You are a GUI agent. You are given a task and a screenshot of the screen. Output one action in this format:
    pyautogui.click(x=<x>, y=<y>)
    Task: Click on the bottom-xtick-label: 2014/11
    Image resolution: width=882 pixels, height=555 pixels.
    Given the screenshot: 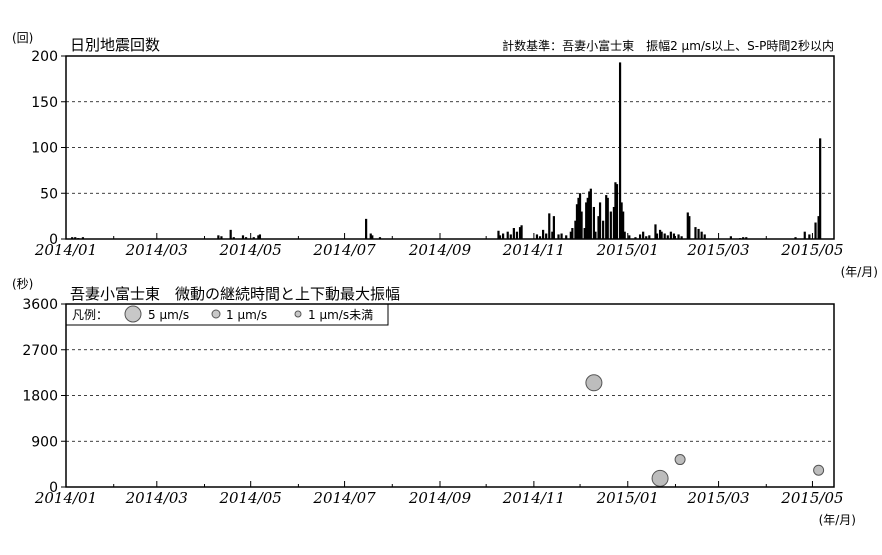 What is the action you would take?
    pyautogui.click(x=533, y=498)
    